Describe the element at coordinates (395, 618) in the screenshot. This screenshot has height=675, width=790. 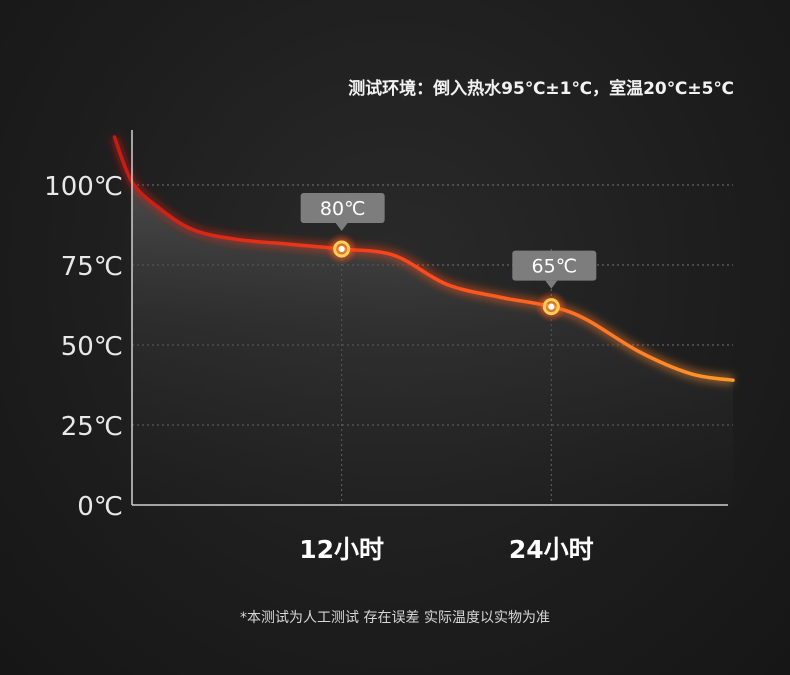
I see `disclaimer-footnote: *本测试为人工测试 存在误差 实际温度以实物为准` at that location.